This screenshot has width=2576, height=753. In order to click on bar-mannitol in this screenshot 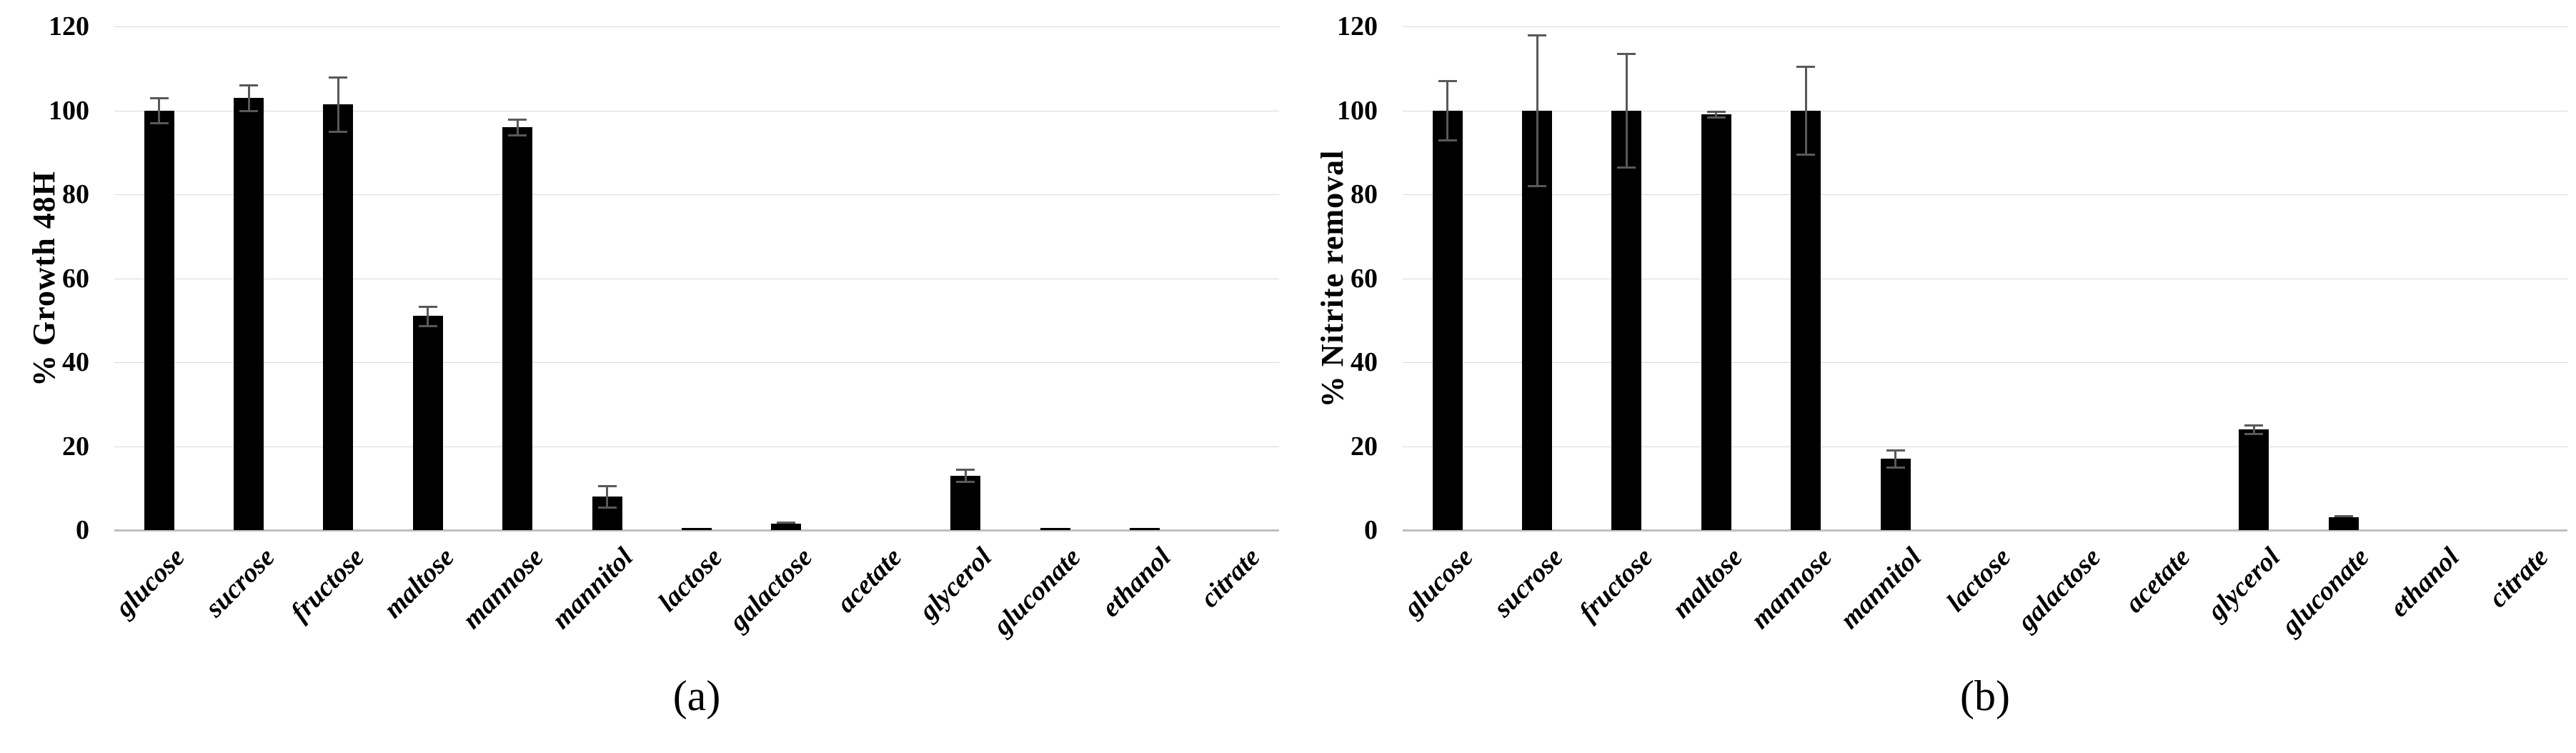, I will do `click(1895, 495)`.